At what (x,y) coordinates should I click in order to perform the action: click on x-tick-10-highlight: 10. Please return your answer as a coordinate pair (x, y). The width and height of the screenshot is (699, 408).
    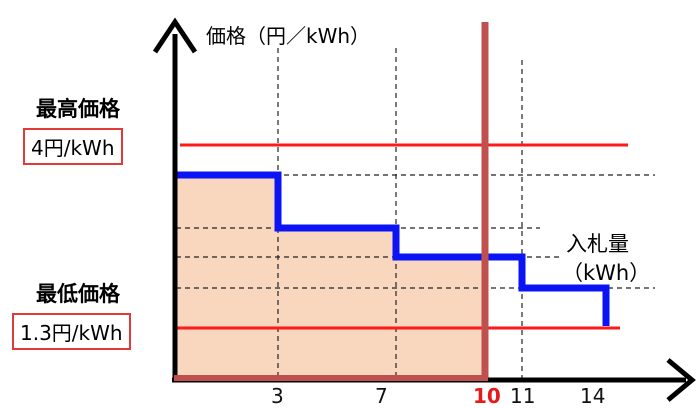
    Looking at the image, I should click on (487, 396).